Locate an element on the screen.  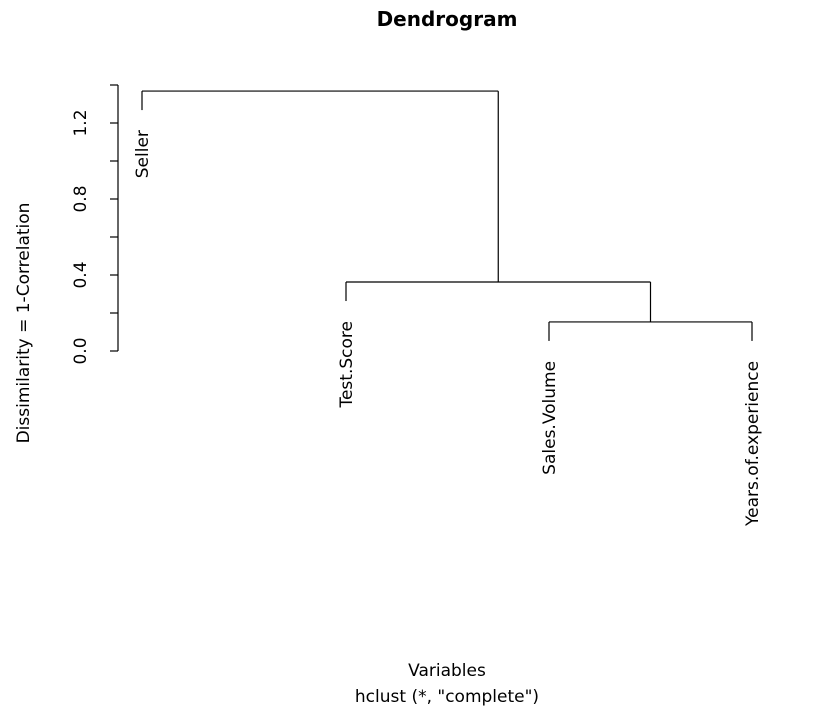
y-axis-label: Dissimilarity = 1-Correlation is located at coordinates (24, 323).